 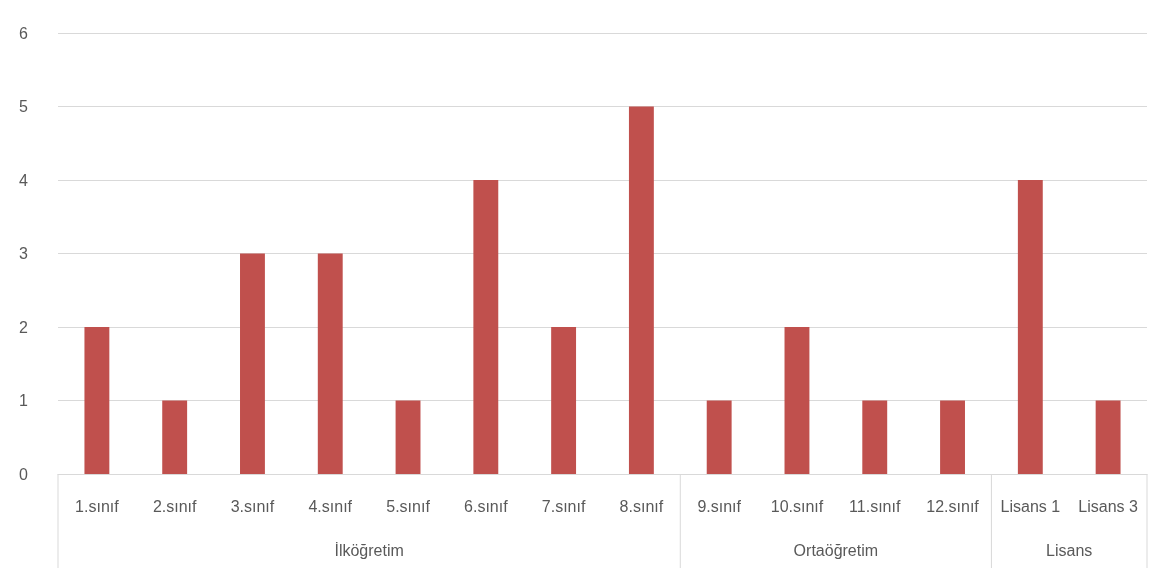 What do you see at coordinates (1030, 506) in the screenshot?
I see `x-tick-label: Lisans 1` at bounding box center [1030, 506].